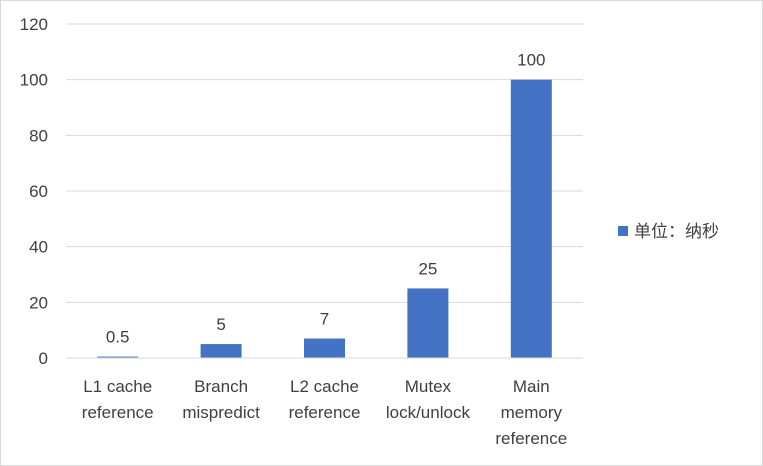 The width and height of the screenshot is (763, 466). I want to click on y-tick-label: 40, so click(38, 247).